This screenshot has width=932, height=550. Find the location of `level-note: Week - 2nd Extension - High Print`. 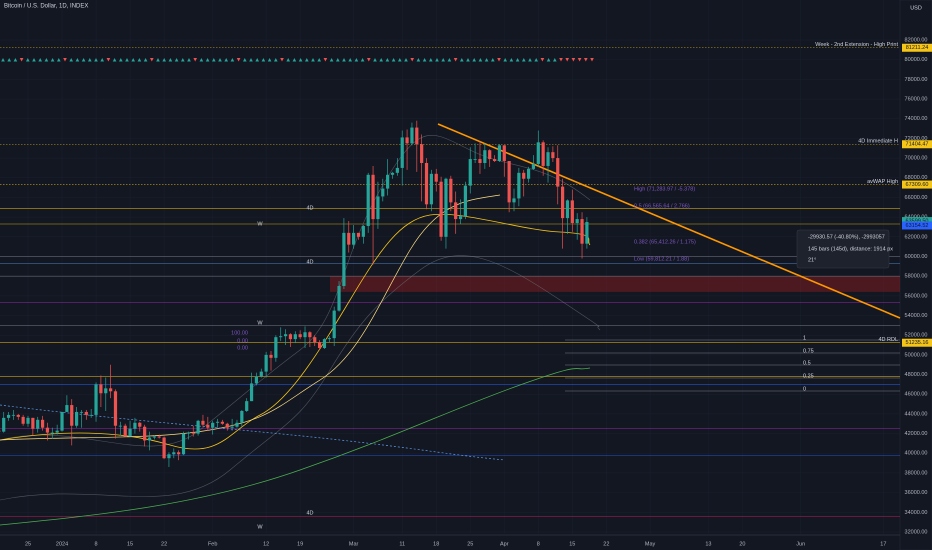

level-note: Week - 2nd Extension - High Print is located at coordinates (856, 45).